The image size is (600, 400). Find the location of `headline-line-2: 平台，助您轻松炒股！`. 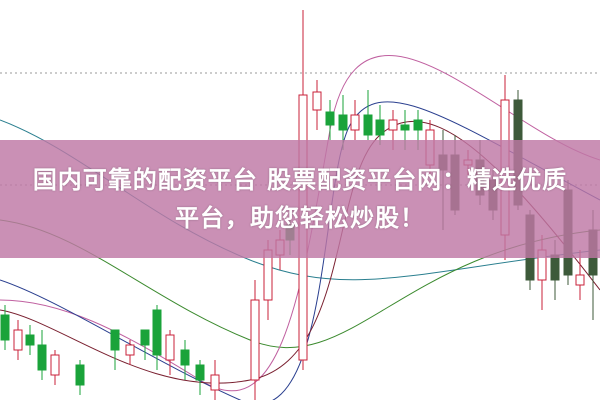

headline-line-2: 平台，助您轻松炒股！ is located at coordinates (300, 218).